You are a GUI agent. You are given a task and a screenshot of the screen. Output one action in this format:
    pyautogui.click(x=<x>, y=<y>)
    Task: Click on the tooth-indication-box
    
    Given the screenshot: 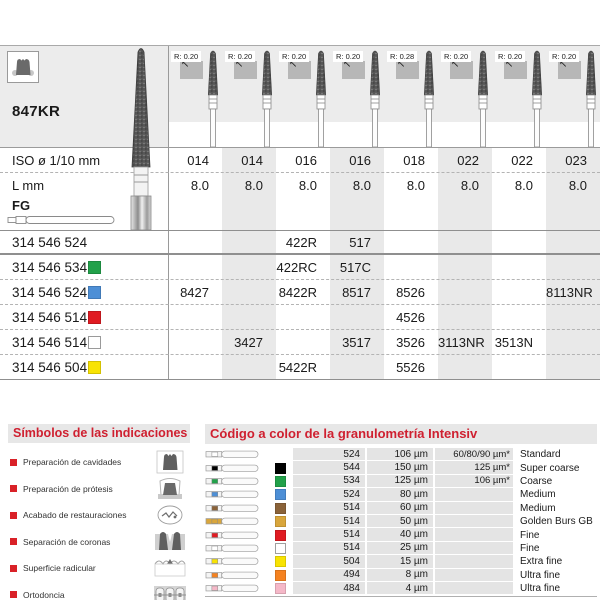 What is the action you would take?
    pyautogui.click(x=23, y=67)
    